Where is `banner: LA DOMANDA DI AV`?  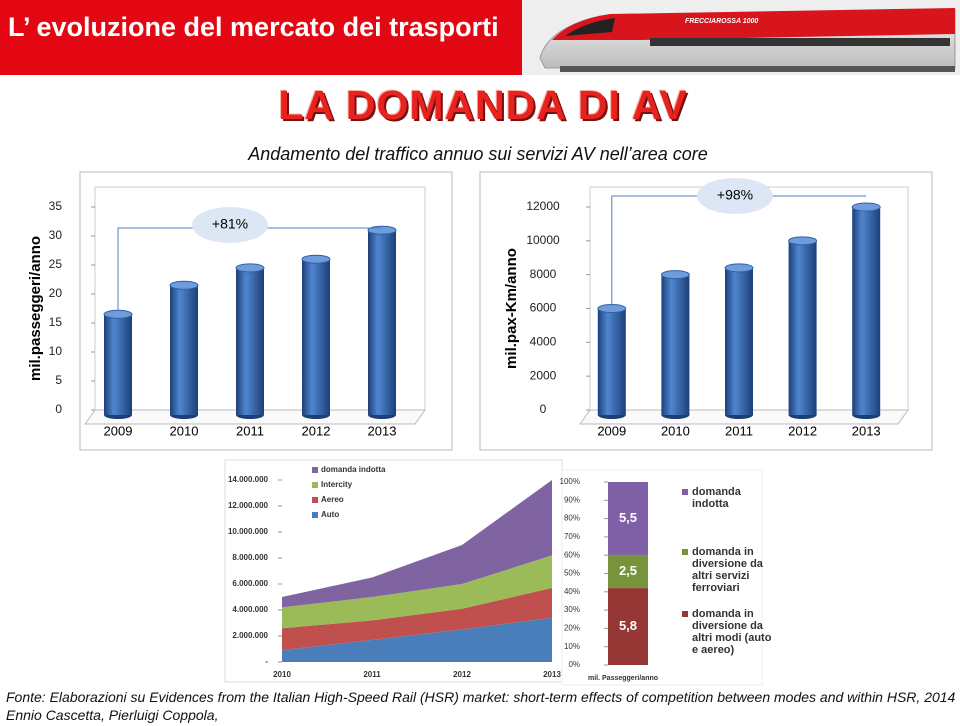
banner: LA DOMANDA DI AV is located at coordinates (483, 105).